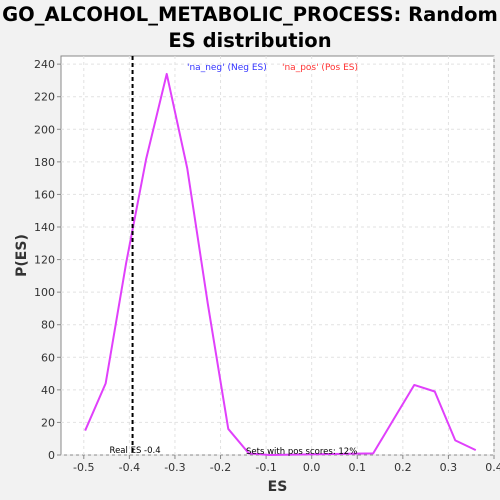 The height and width of the screenshot is (500, 500). Describe the element at coordinates (320, 68) in the screenshot. I see `legend-pos: 'na_pos' (Pos ES)` at that location.